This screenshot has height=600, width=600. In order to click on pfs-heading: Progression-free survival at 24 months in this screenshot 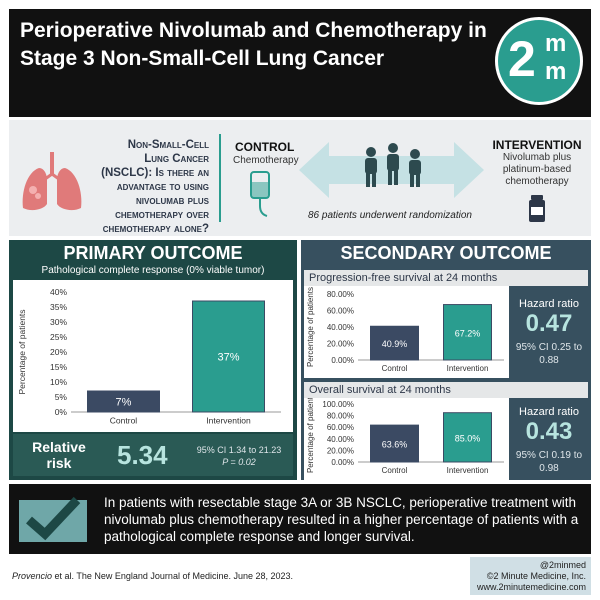, I will do `click(446, 278)`.